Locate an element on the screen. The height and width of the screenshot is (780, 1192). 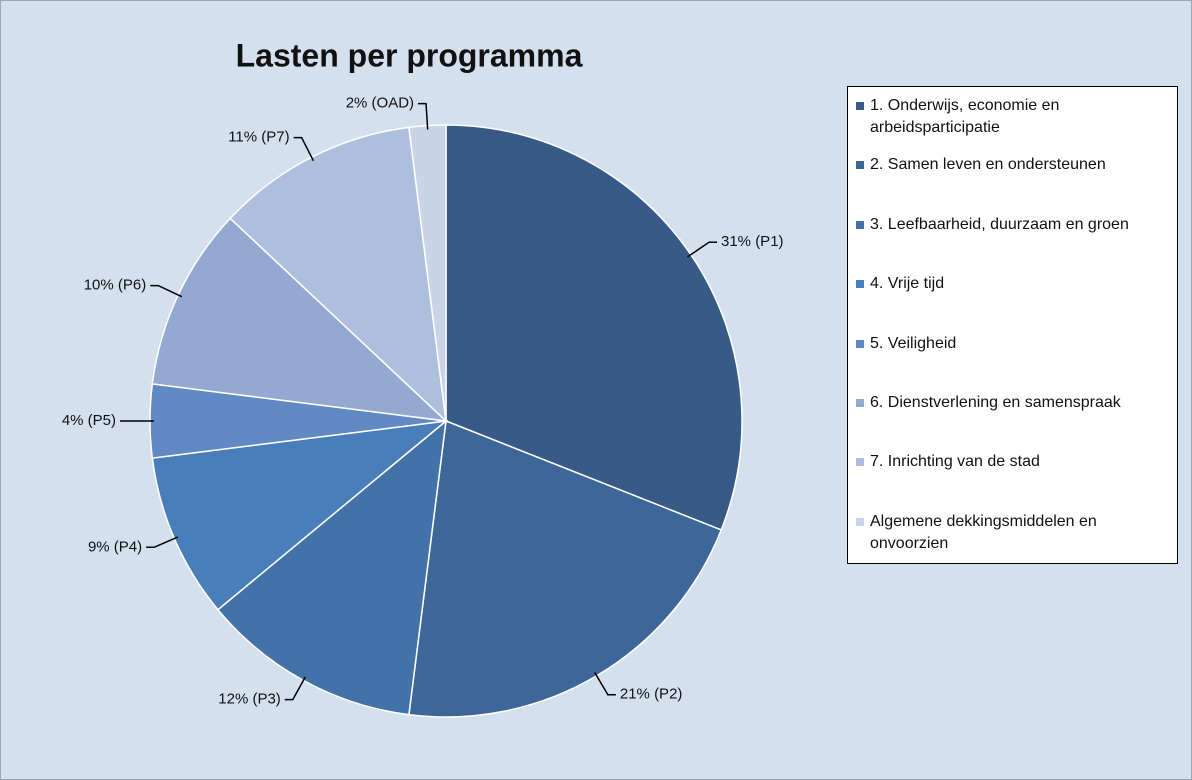
legend-entry: 2. Samen leven en ondersteunen is located at coordinates (1015, 165).